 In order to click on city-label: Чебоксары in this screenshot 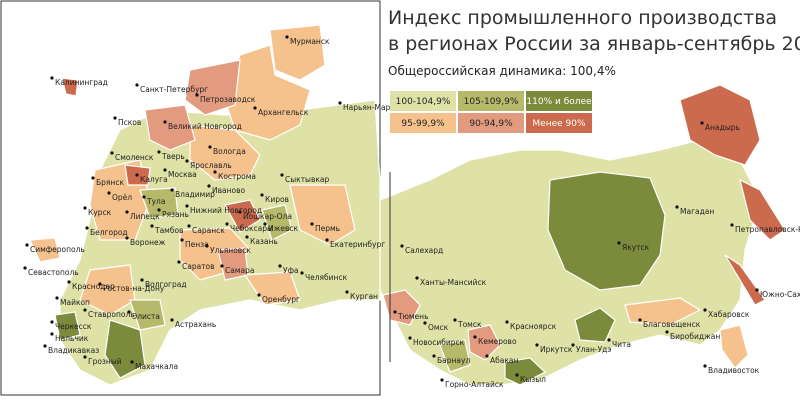, I will do `click(251, 228)`.